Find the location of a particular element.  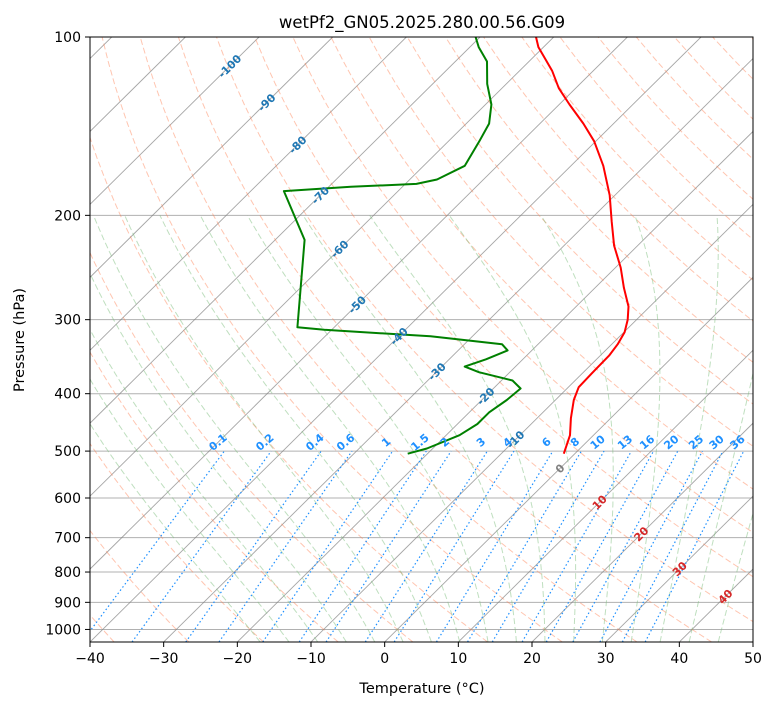

y-tick-label: 500 is located at coordinates (67, 452).